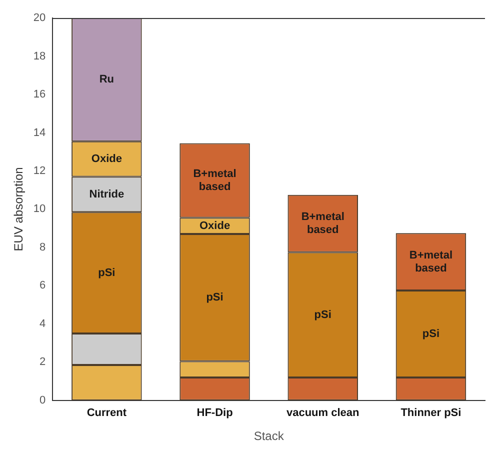 The image size is (501, 455). I want to click on y-tick-label: 20, so click(39, 18).